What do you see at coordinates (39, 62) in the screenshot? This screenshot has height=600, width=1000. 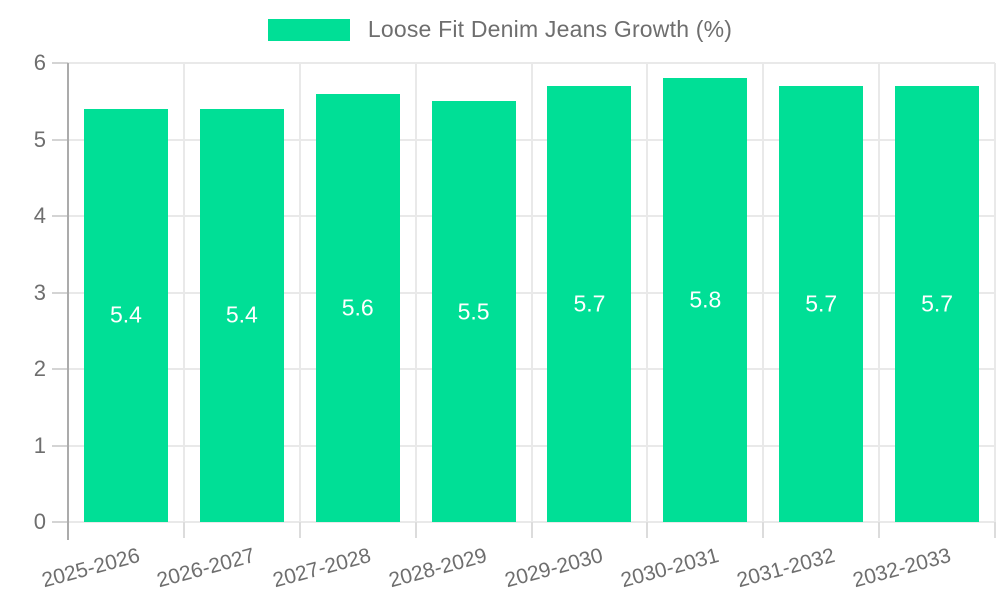 I see `y-axis-tick-label: 6` at bounding box center [39, 62].